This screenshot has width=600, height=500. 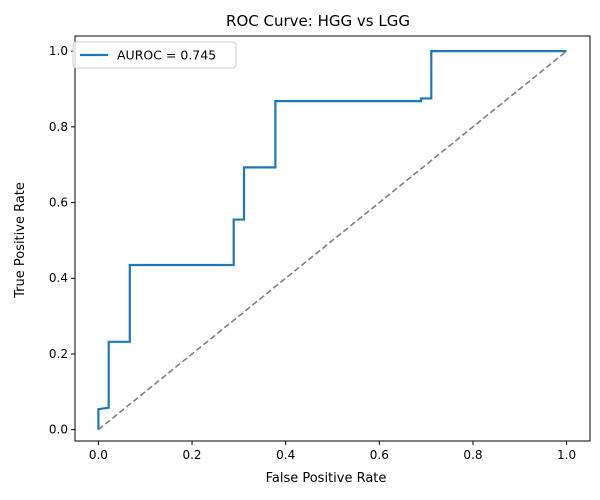 I want to click on y-tick-label: 1.0, so click(x=58, y=51).